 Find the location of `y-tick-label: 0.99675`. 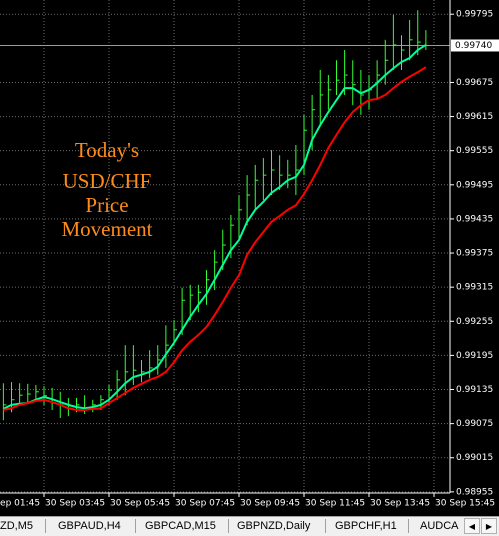

y-tick-label: 0.99675 is located at coordinates (474, 83).